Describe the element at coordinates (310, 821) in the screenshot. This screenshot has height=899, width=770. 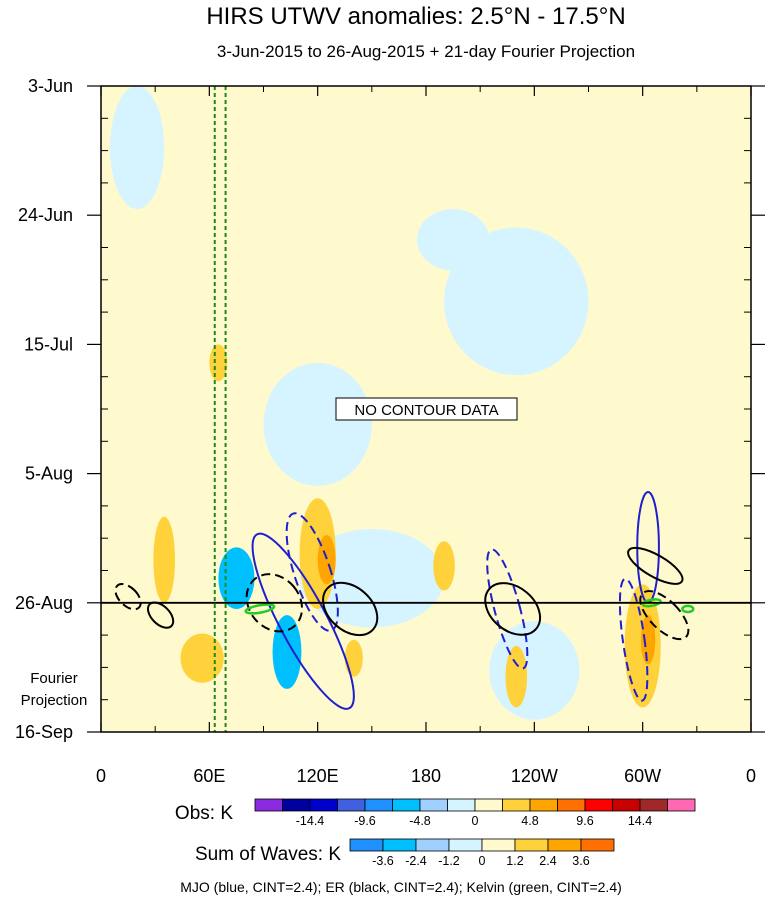
I see `colorbar-tick-label: -14.4` at that location.